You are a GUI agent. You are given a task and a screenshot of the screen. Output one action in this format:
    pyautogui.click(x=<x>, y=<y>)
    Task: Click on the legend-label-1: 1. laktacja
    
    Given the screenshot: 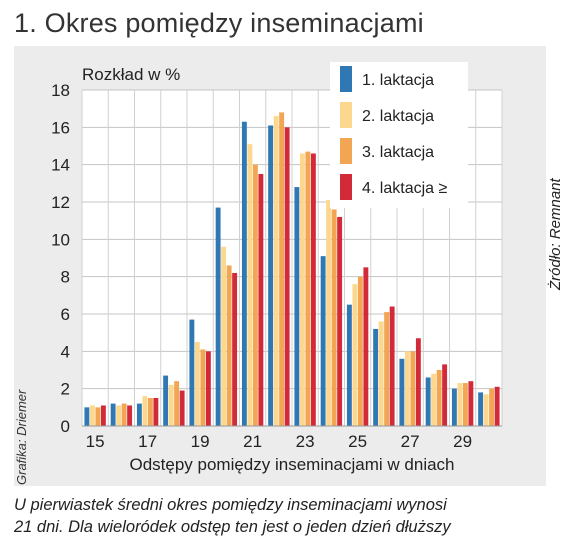 What is the action you would take?
    pyautogui.click(x=398, y=80)
    